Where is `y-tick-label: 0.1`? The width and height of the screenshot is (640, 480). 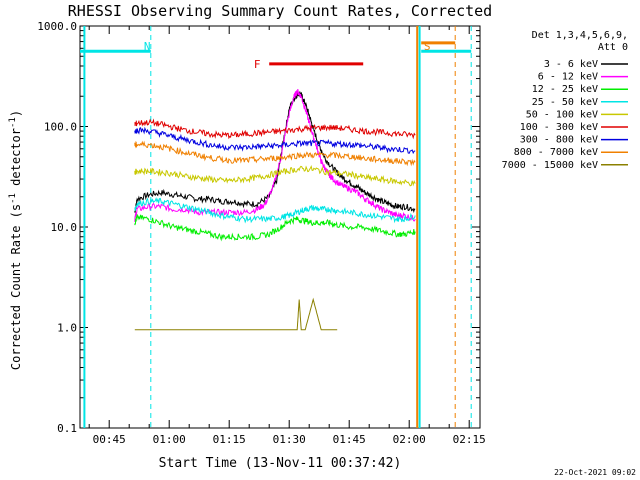 y-tick-label: 0.1 is located at coordinates (67, 428).